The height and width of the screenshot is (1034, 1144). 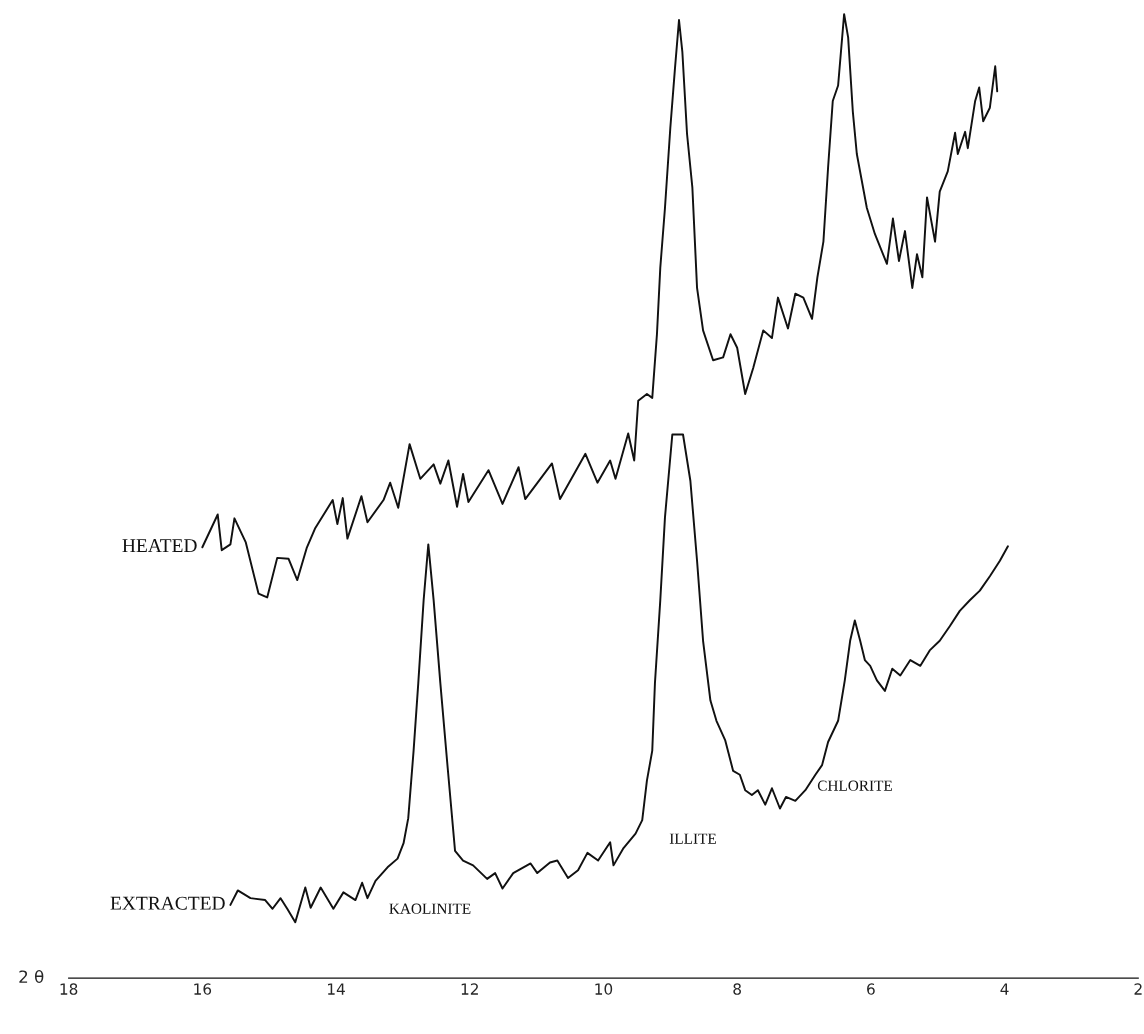 What do you see at coordinates (871, 989) in the screenshot?
I see `x-tick-label: 6` at bounding box center [871, 989].